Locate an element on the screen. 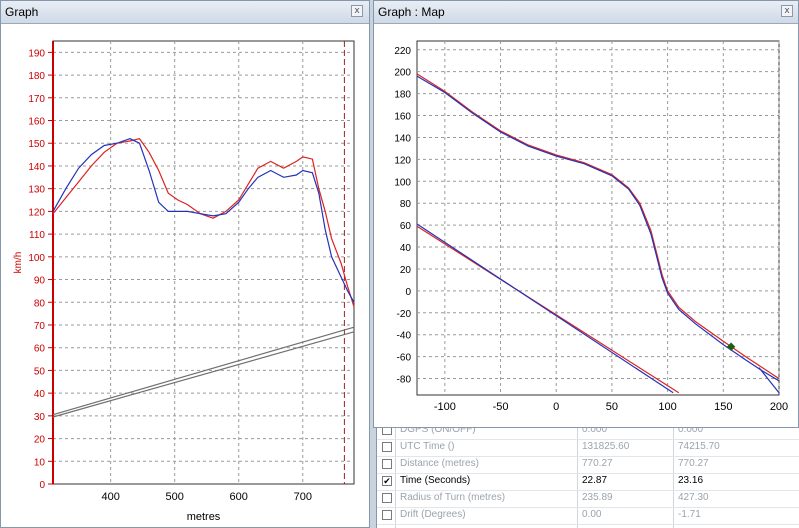 This screenshot has height=528, width=799. parameter-value-1: 0.000 is located at coordinates (595, 431).